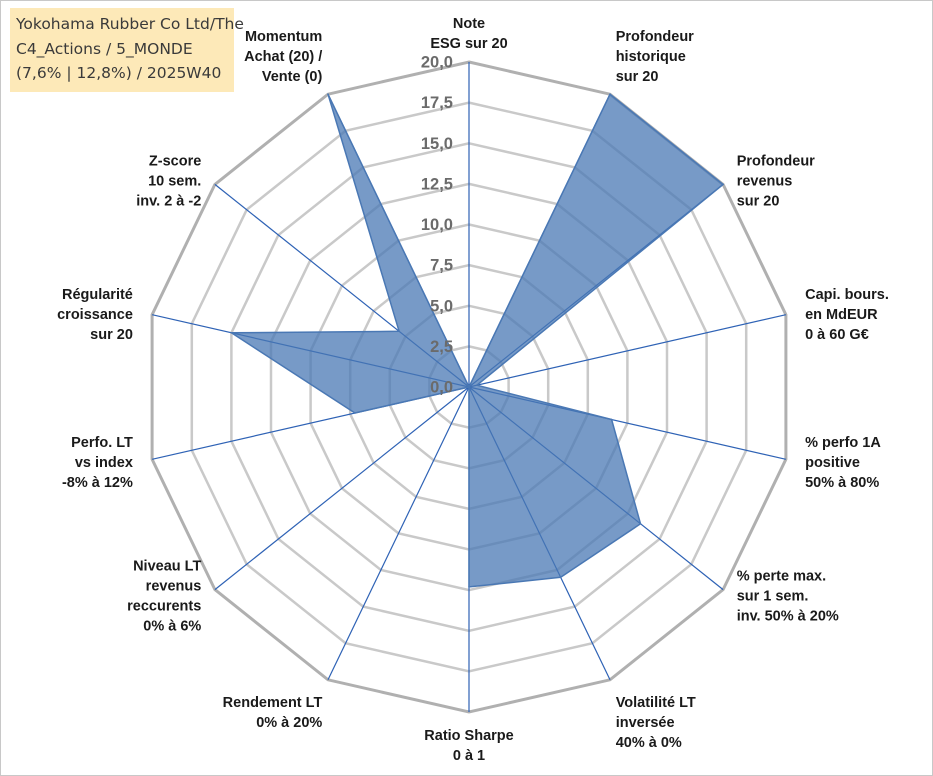 Image resolution: width=933 pixels, height=776 pixels. Describe the element at coordinates (437, 144) in the screenshot. I see `tick-label: 15,0` at that location.